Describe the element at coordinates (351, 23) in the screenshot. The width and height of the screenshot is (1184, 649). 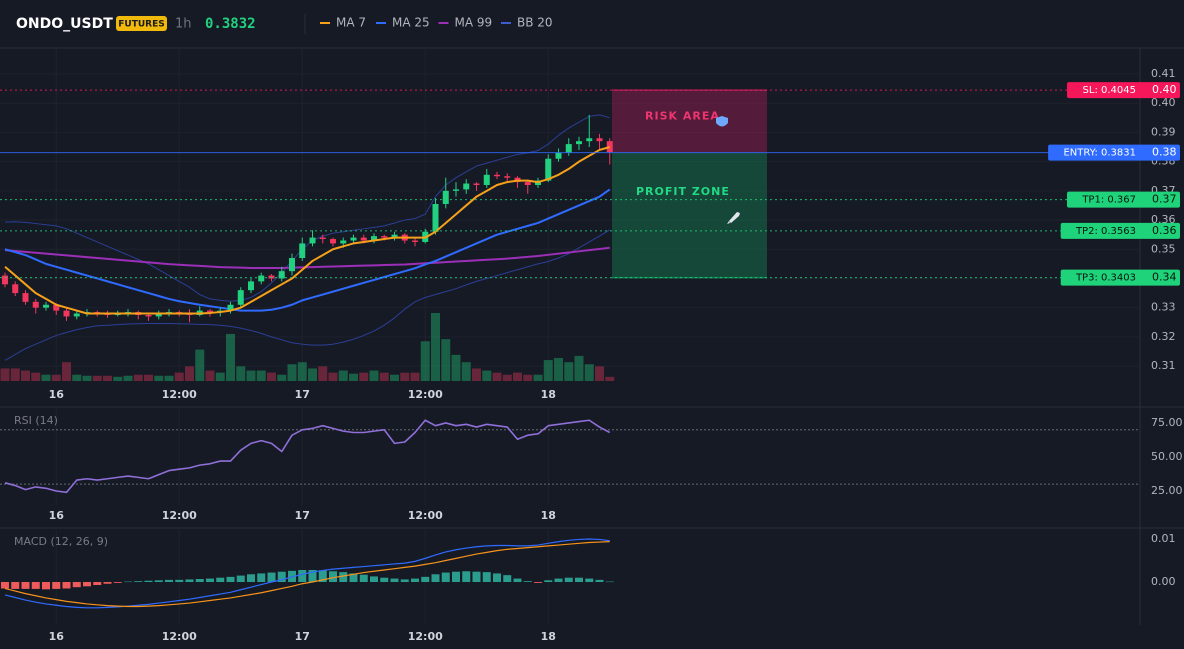
I see `legend-label: MA 7` at that location.